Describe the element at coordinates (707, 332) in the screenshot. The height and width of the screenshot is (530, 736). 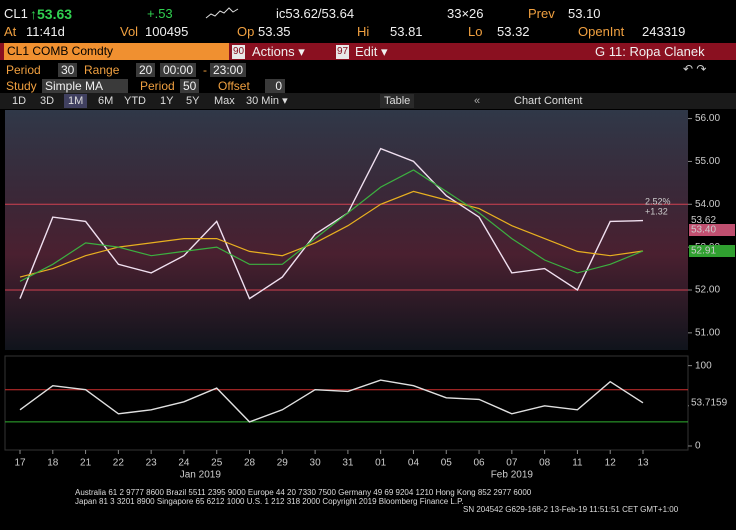
I see `y-tick-label: 51.00` at that location.